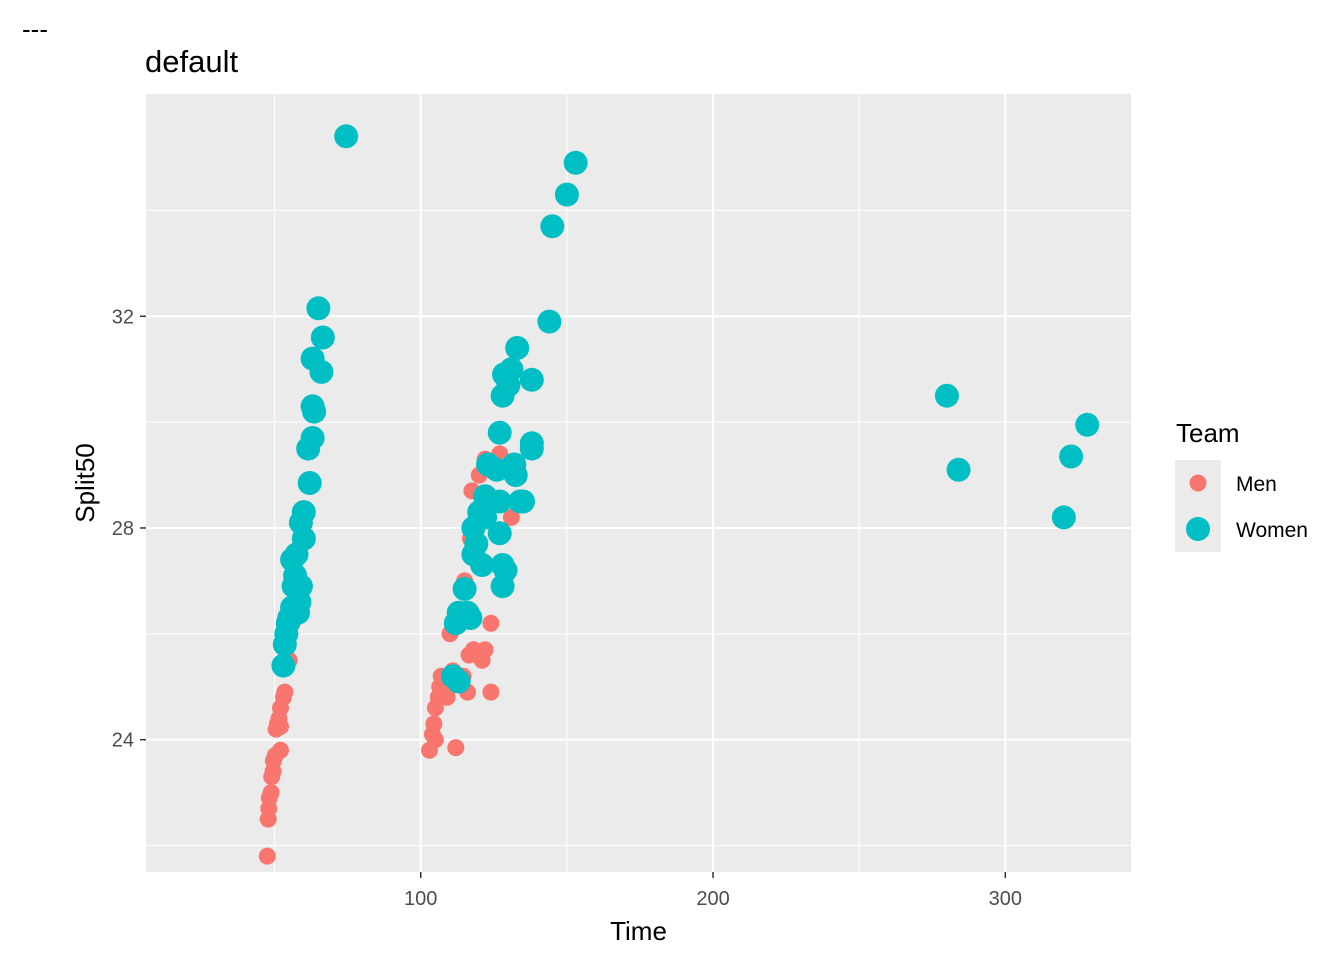  What do you see at coordinates (1256, 484) in the screenshot?
I see `legend-label-men: Men` at bounding box center [1256, 484].